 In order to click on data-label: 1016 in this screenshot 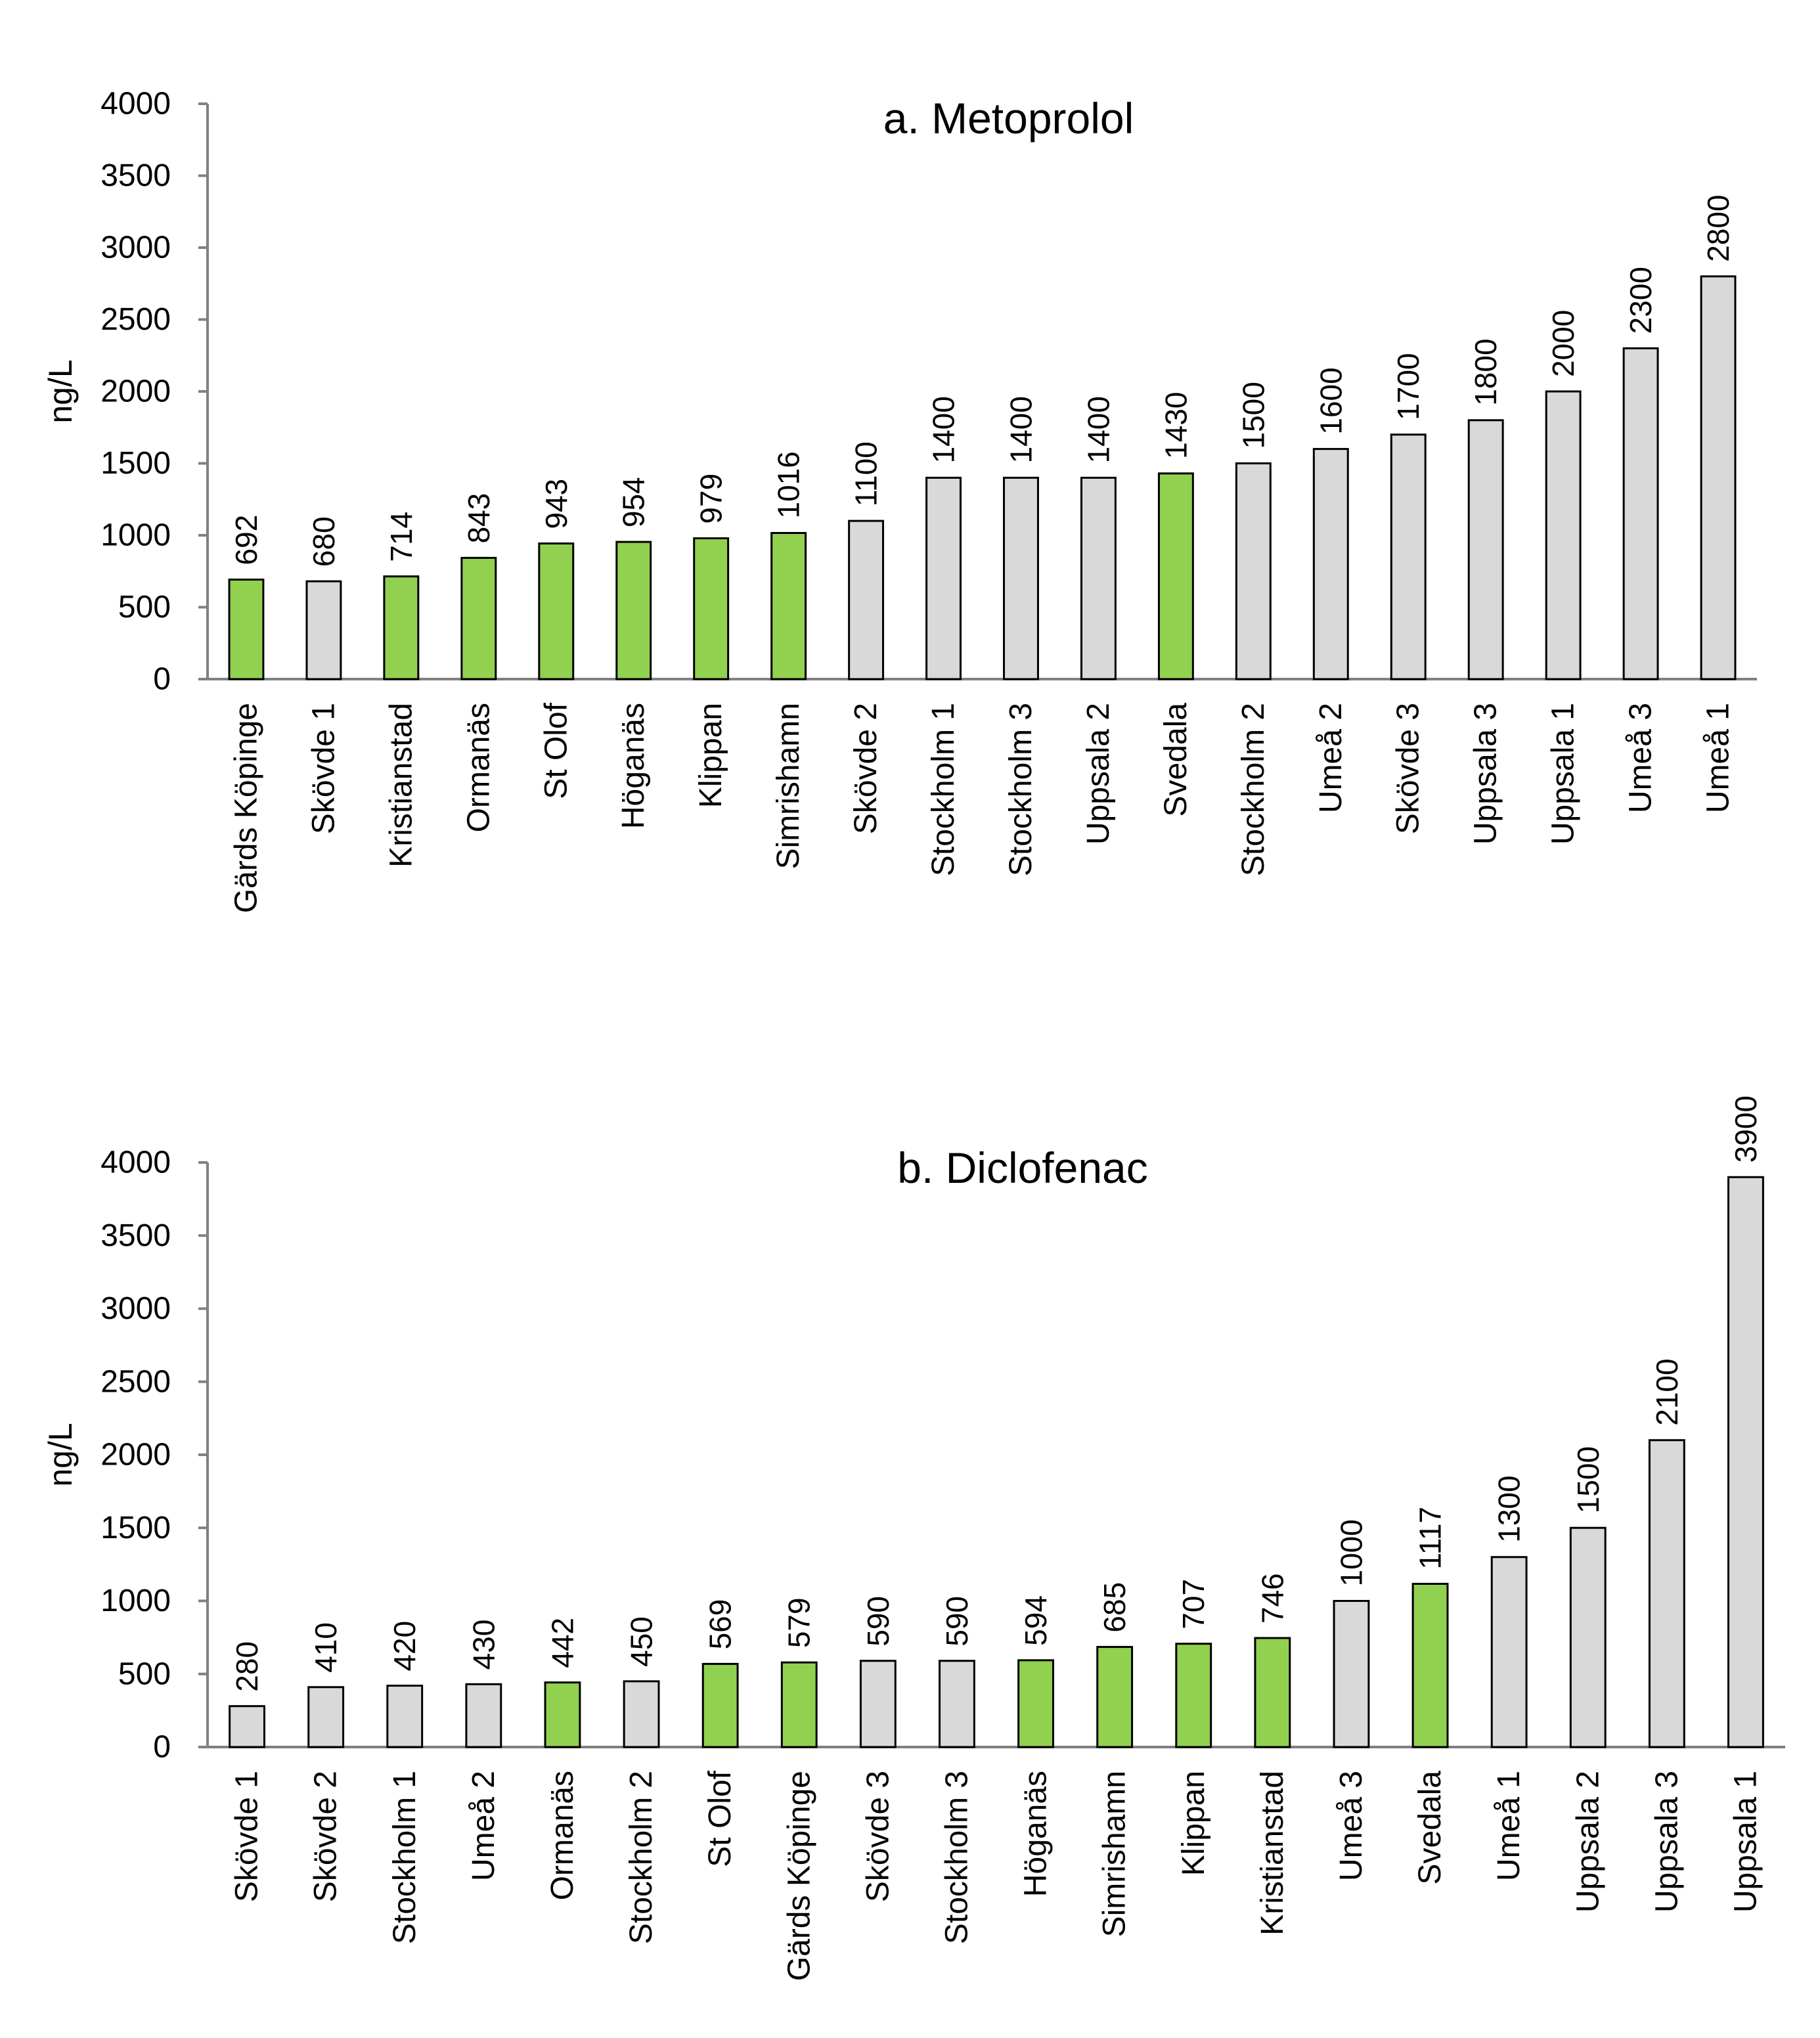, I will do `click(789, 484)`.